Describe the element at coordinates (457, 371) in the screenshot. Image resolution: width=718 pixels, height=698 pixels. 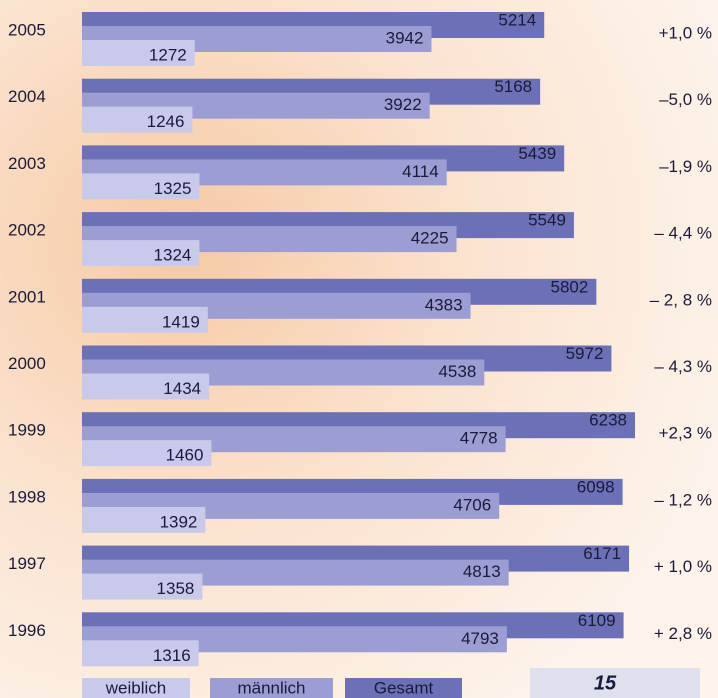
I see `value-label: 4538` at that location.